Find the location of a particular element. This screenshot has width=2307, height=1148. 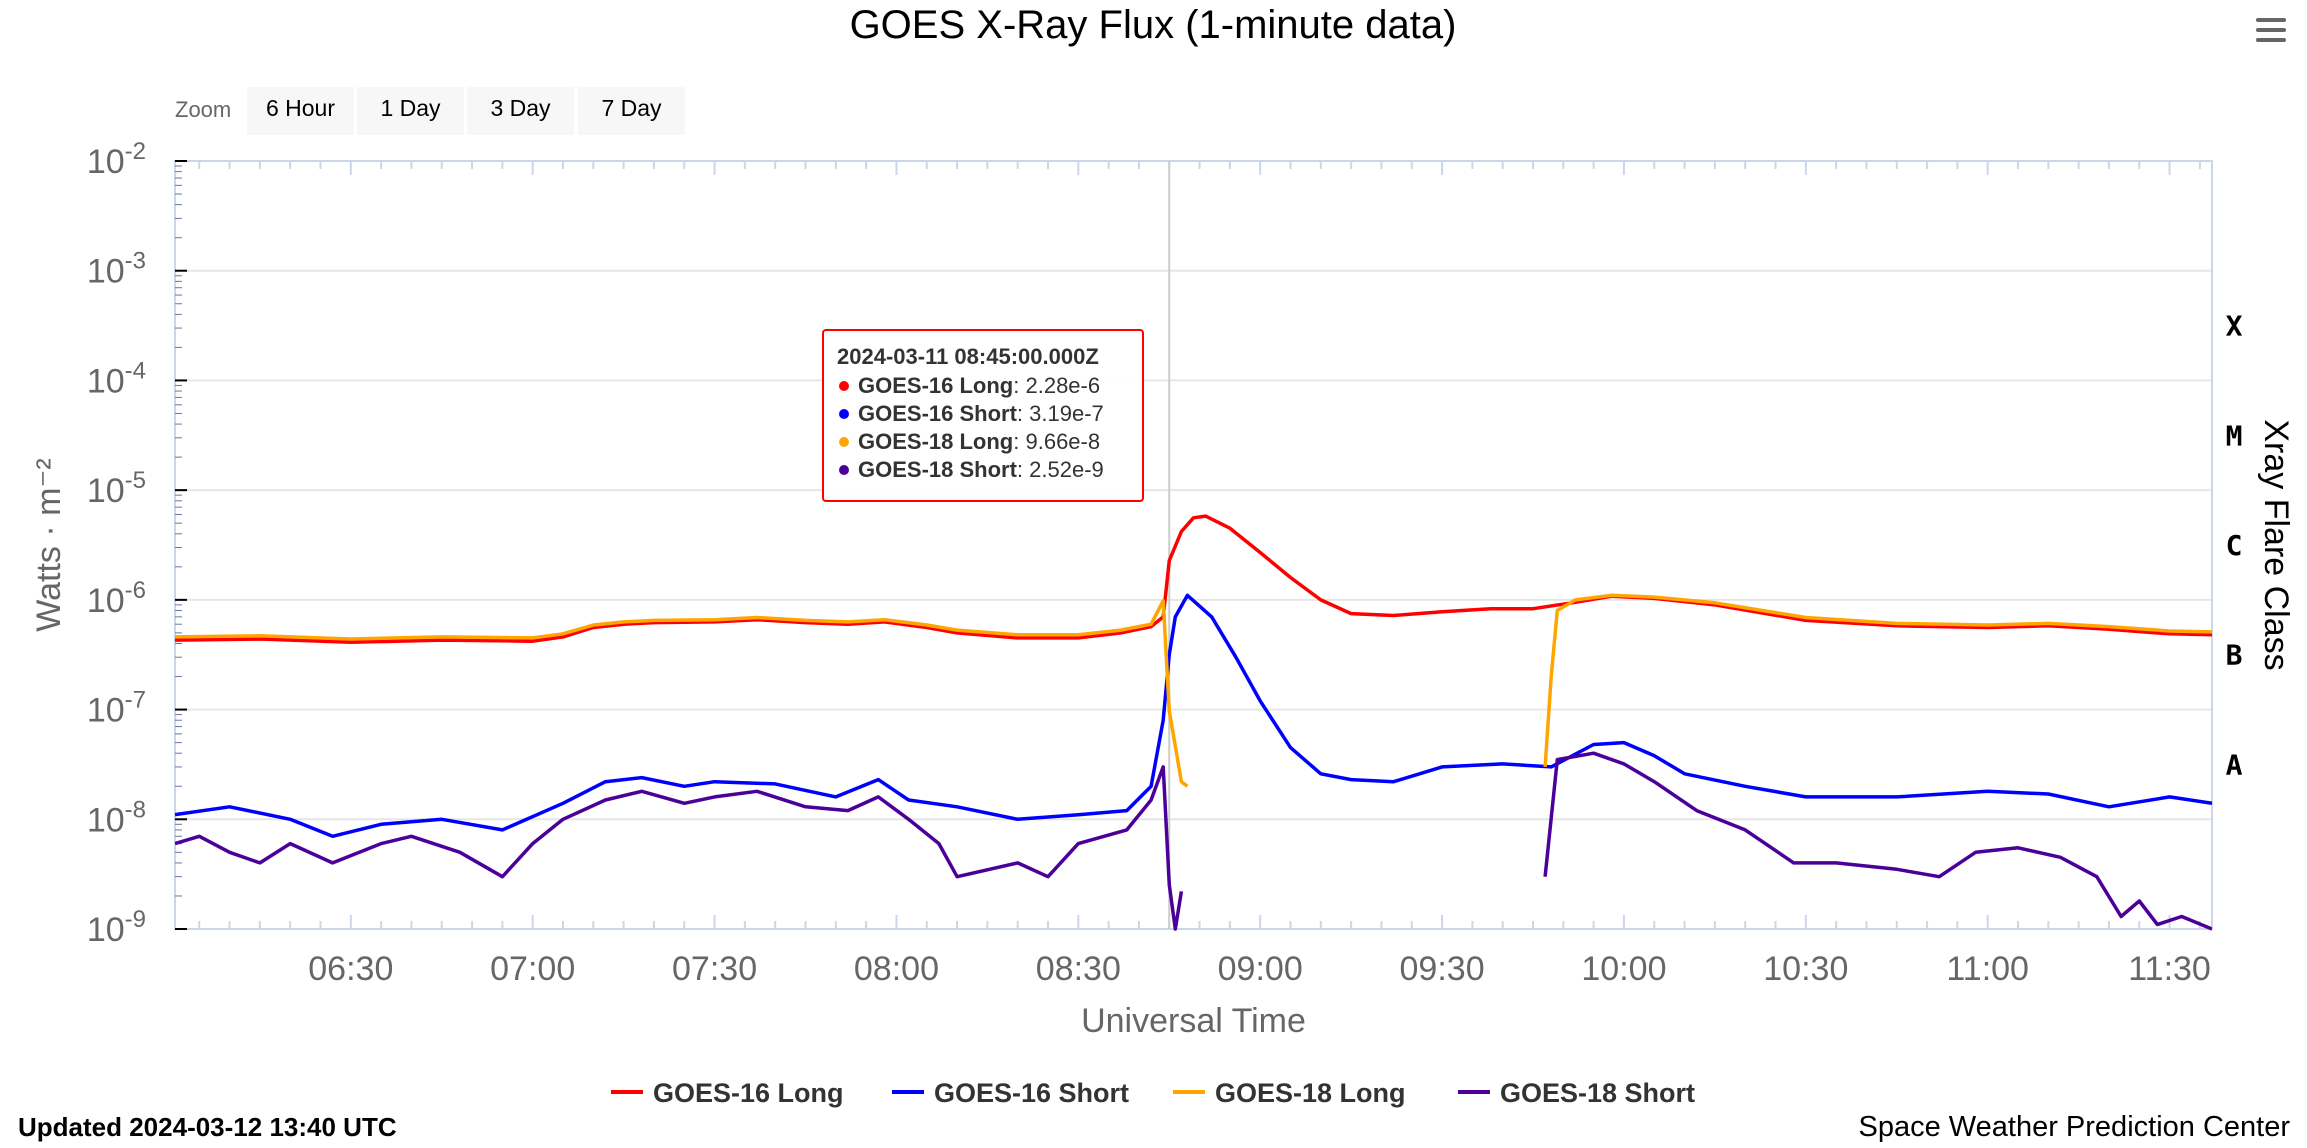

x-tick-label: 06:30 is located at coordinates (350, 969).